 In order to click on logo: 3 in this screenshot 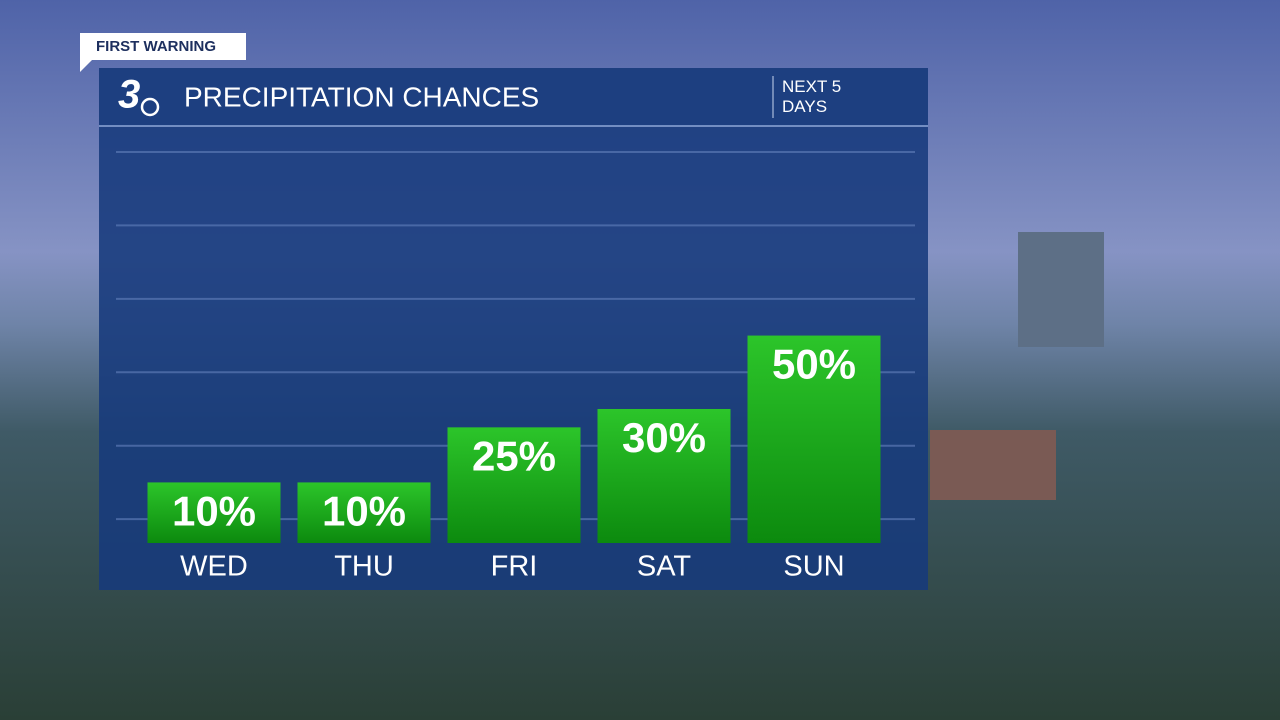, I will do `click(129, 95)`.